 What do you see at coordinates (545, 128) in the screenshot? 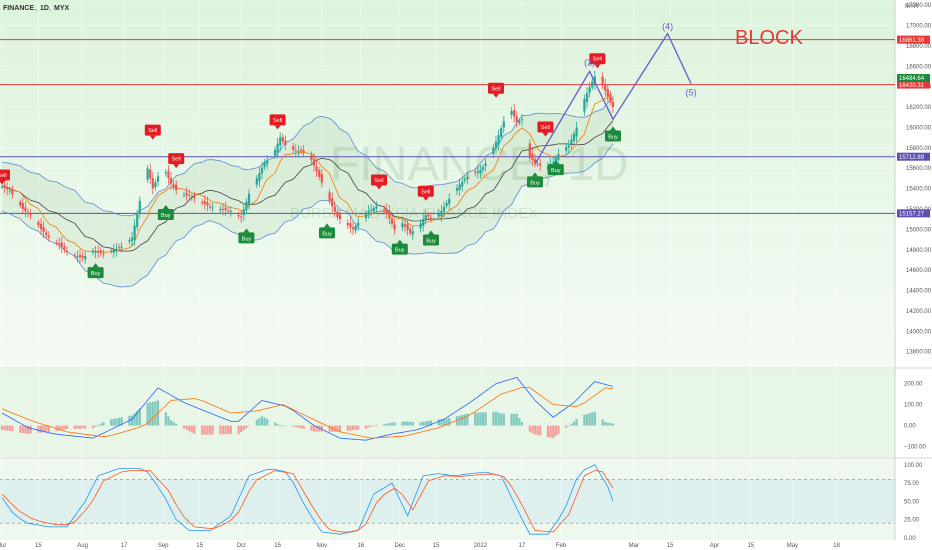
I see `signal-label: Sell` at bounding box center [545, 128].